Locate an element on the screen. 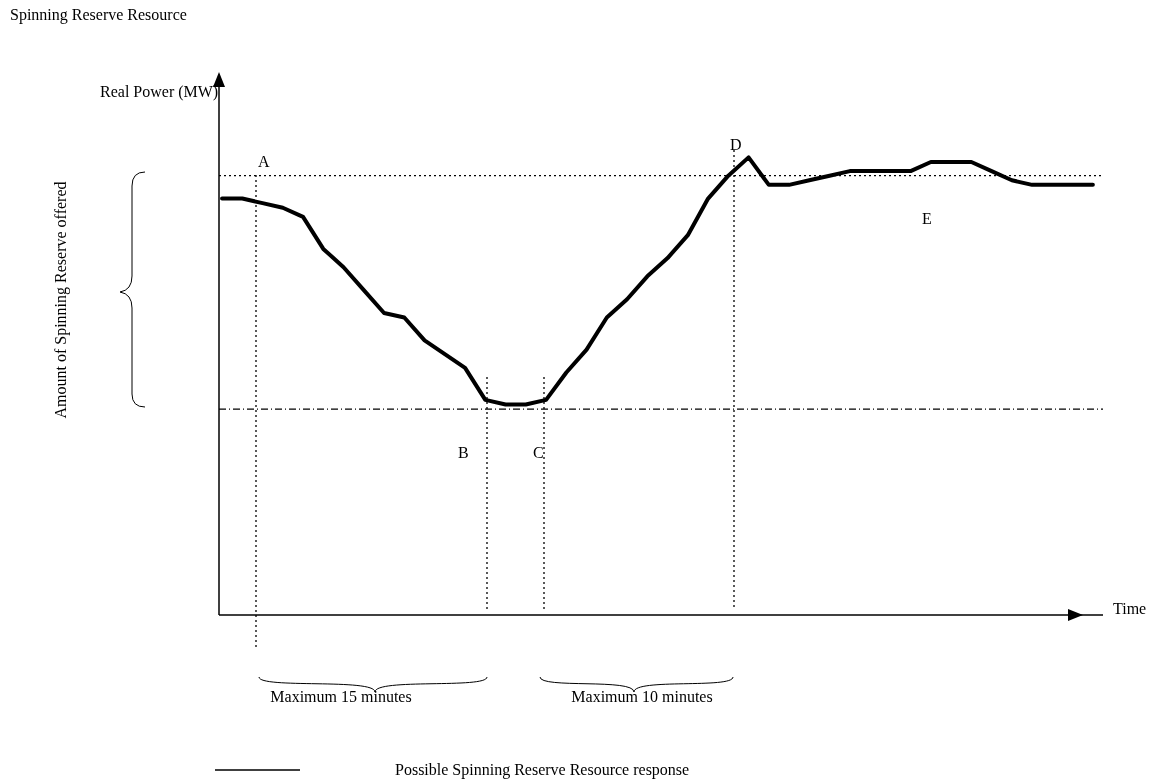 The width and height of the screenshot is (1165, 782). x-axis-title: Time is located at coordinates (1130, 608).